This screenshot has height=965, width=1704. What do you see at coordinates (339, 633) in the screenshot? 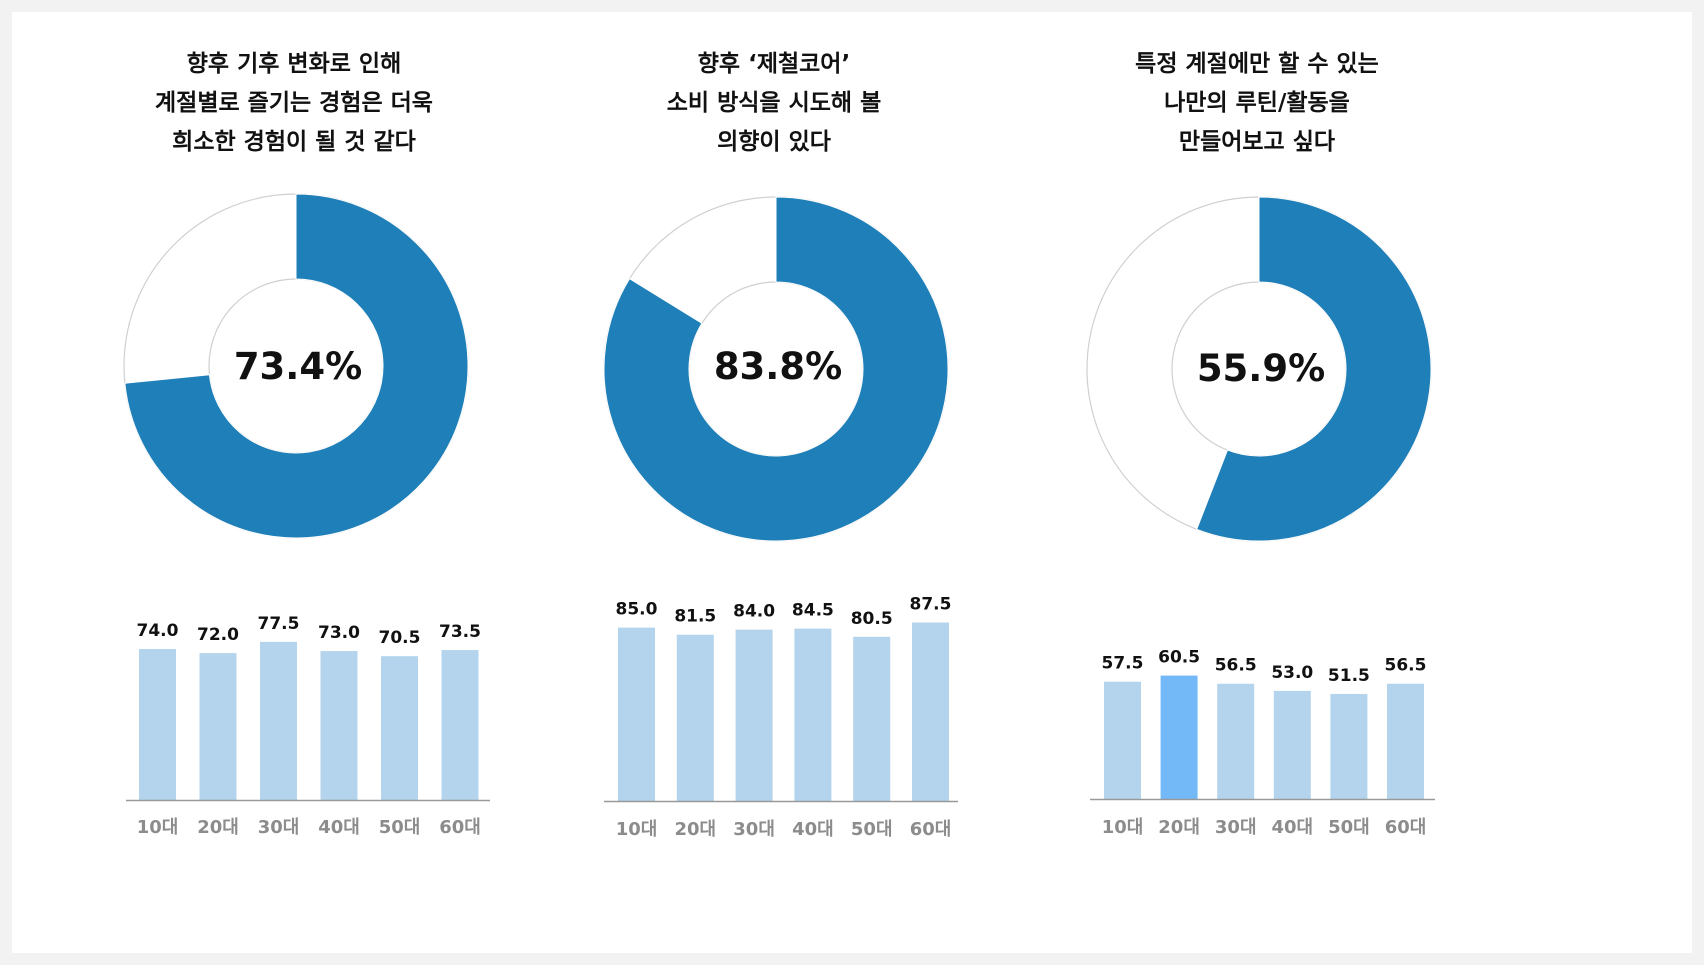
I see `bar-value-label: 73.0` at bounding box center [339, 633].